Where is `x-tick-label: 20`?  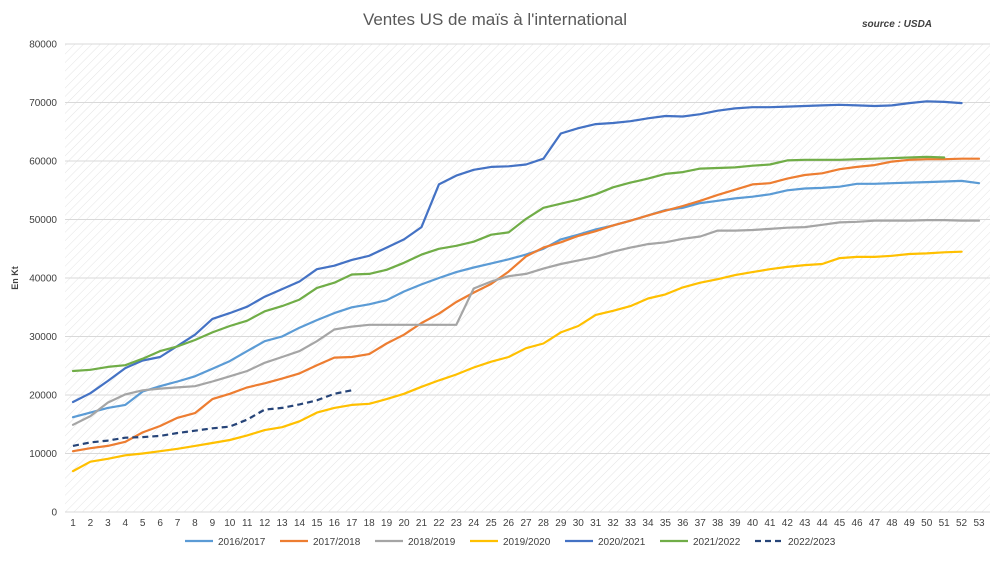
x-tick-label: 20 is located at coordinates (404, 523).